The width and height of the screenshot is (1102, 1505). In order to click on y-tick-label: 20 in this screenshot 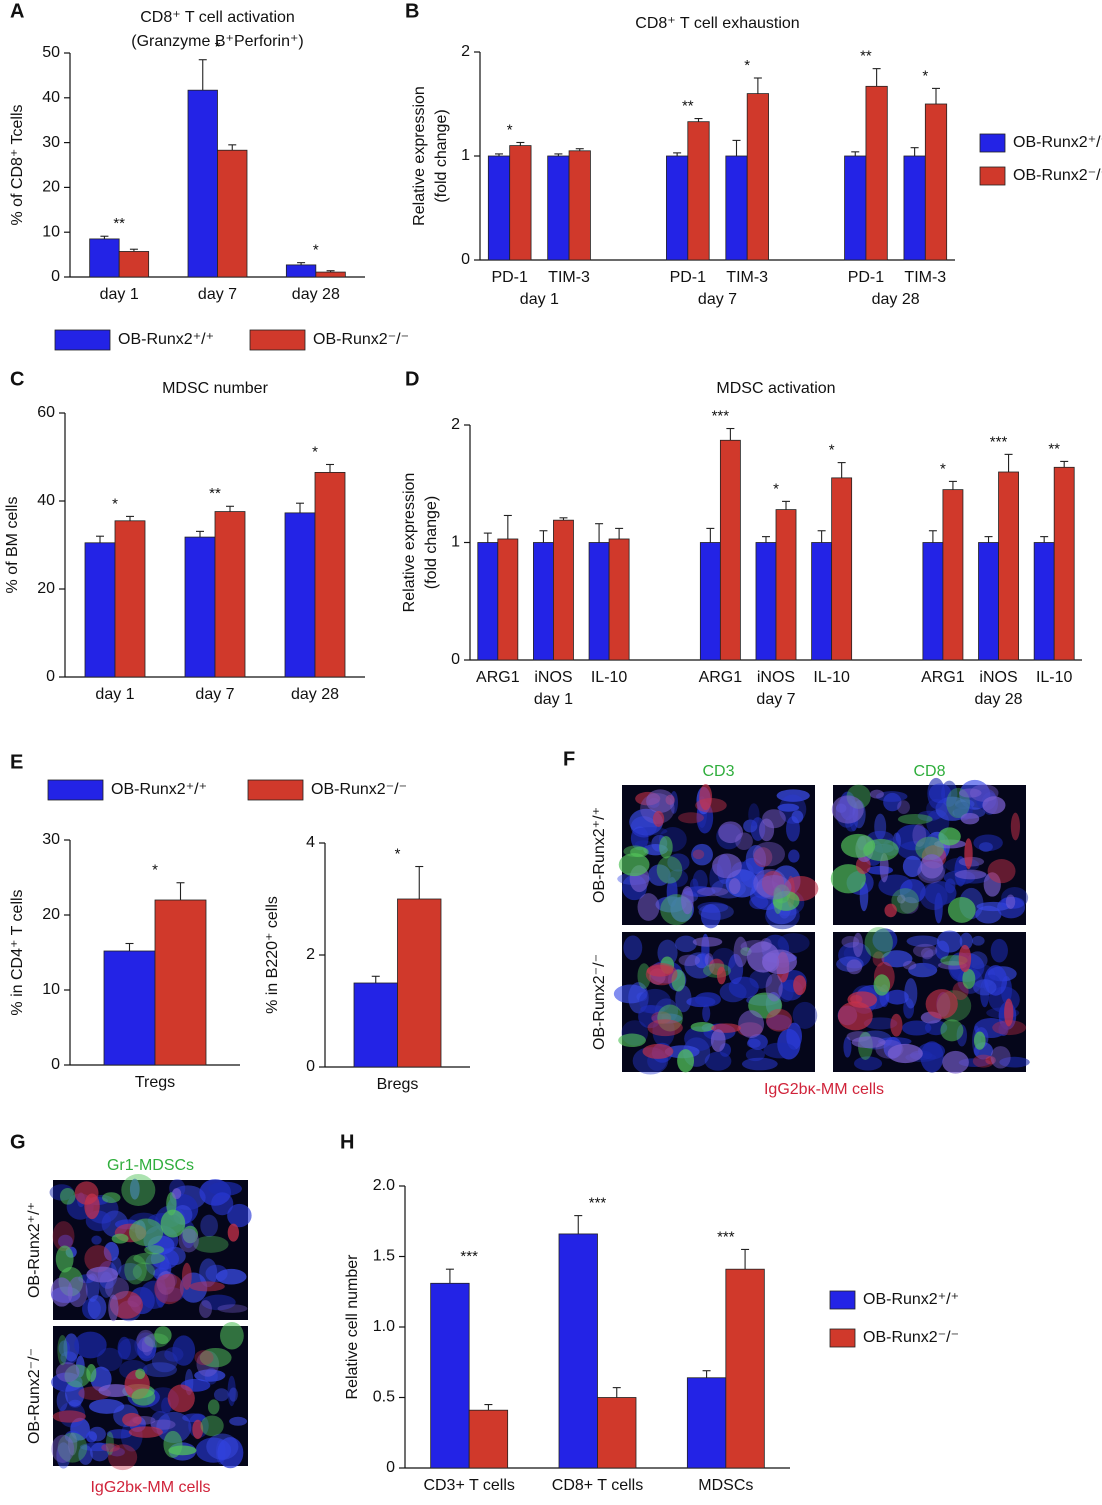, I will do `click(51, 914)`.